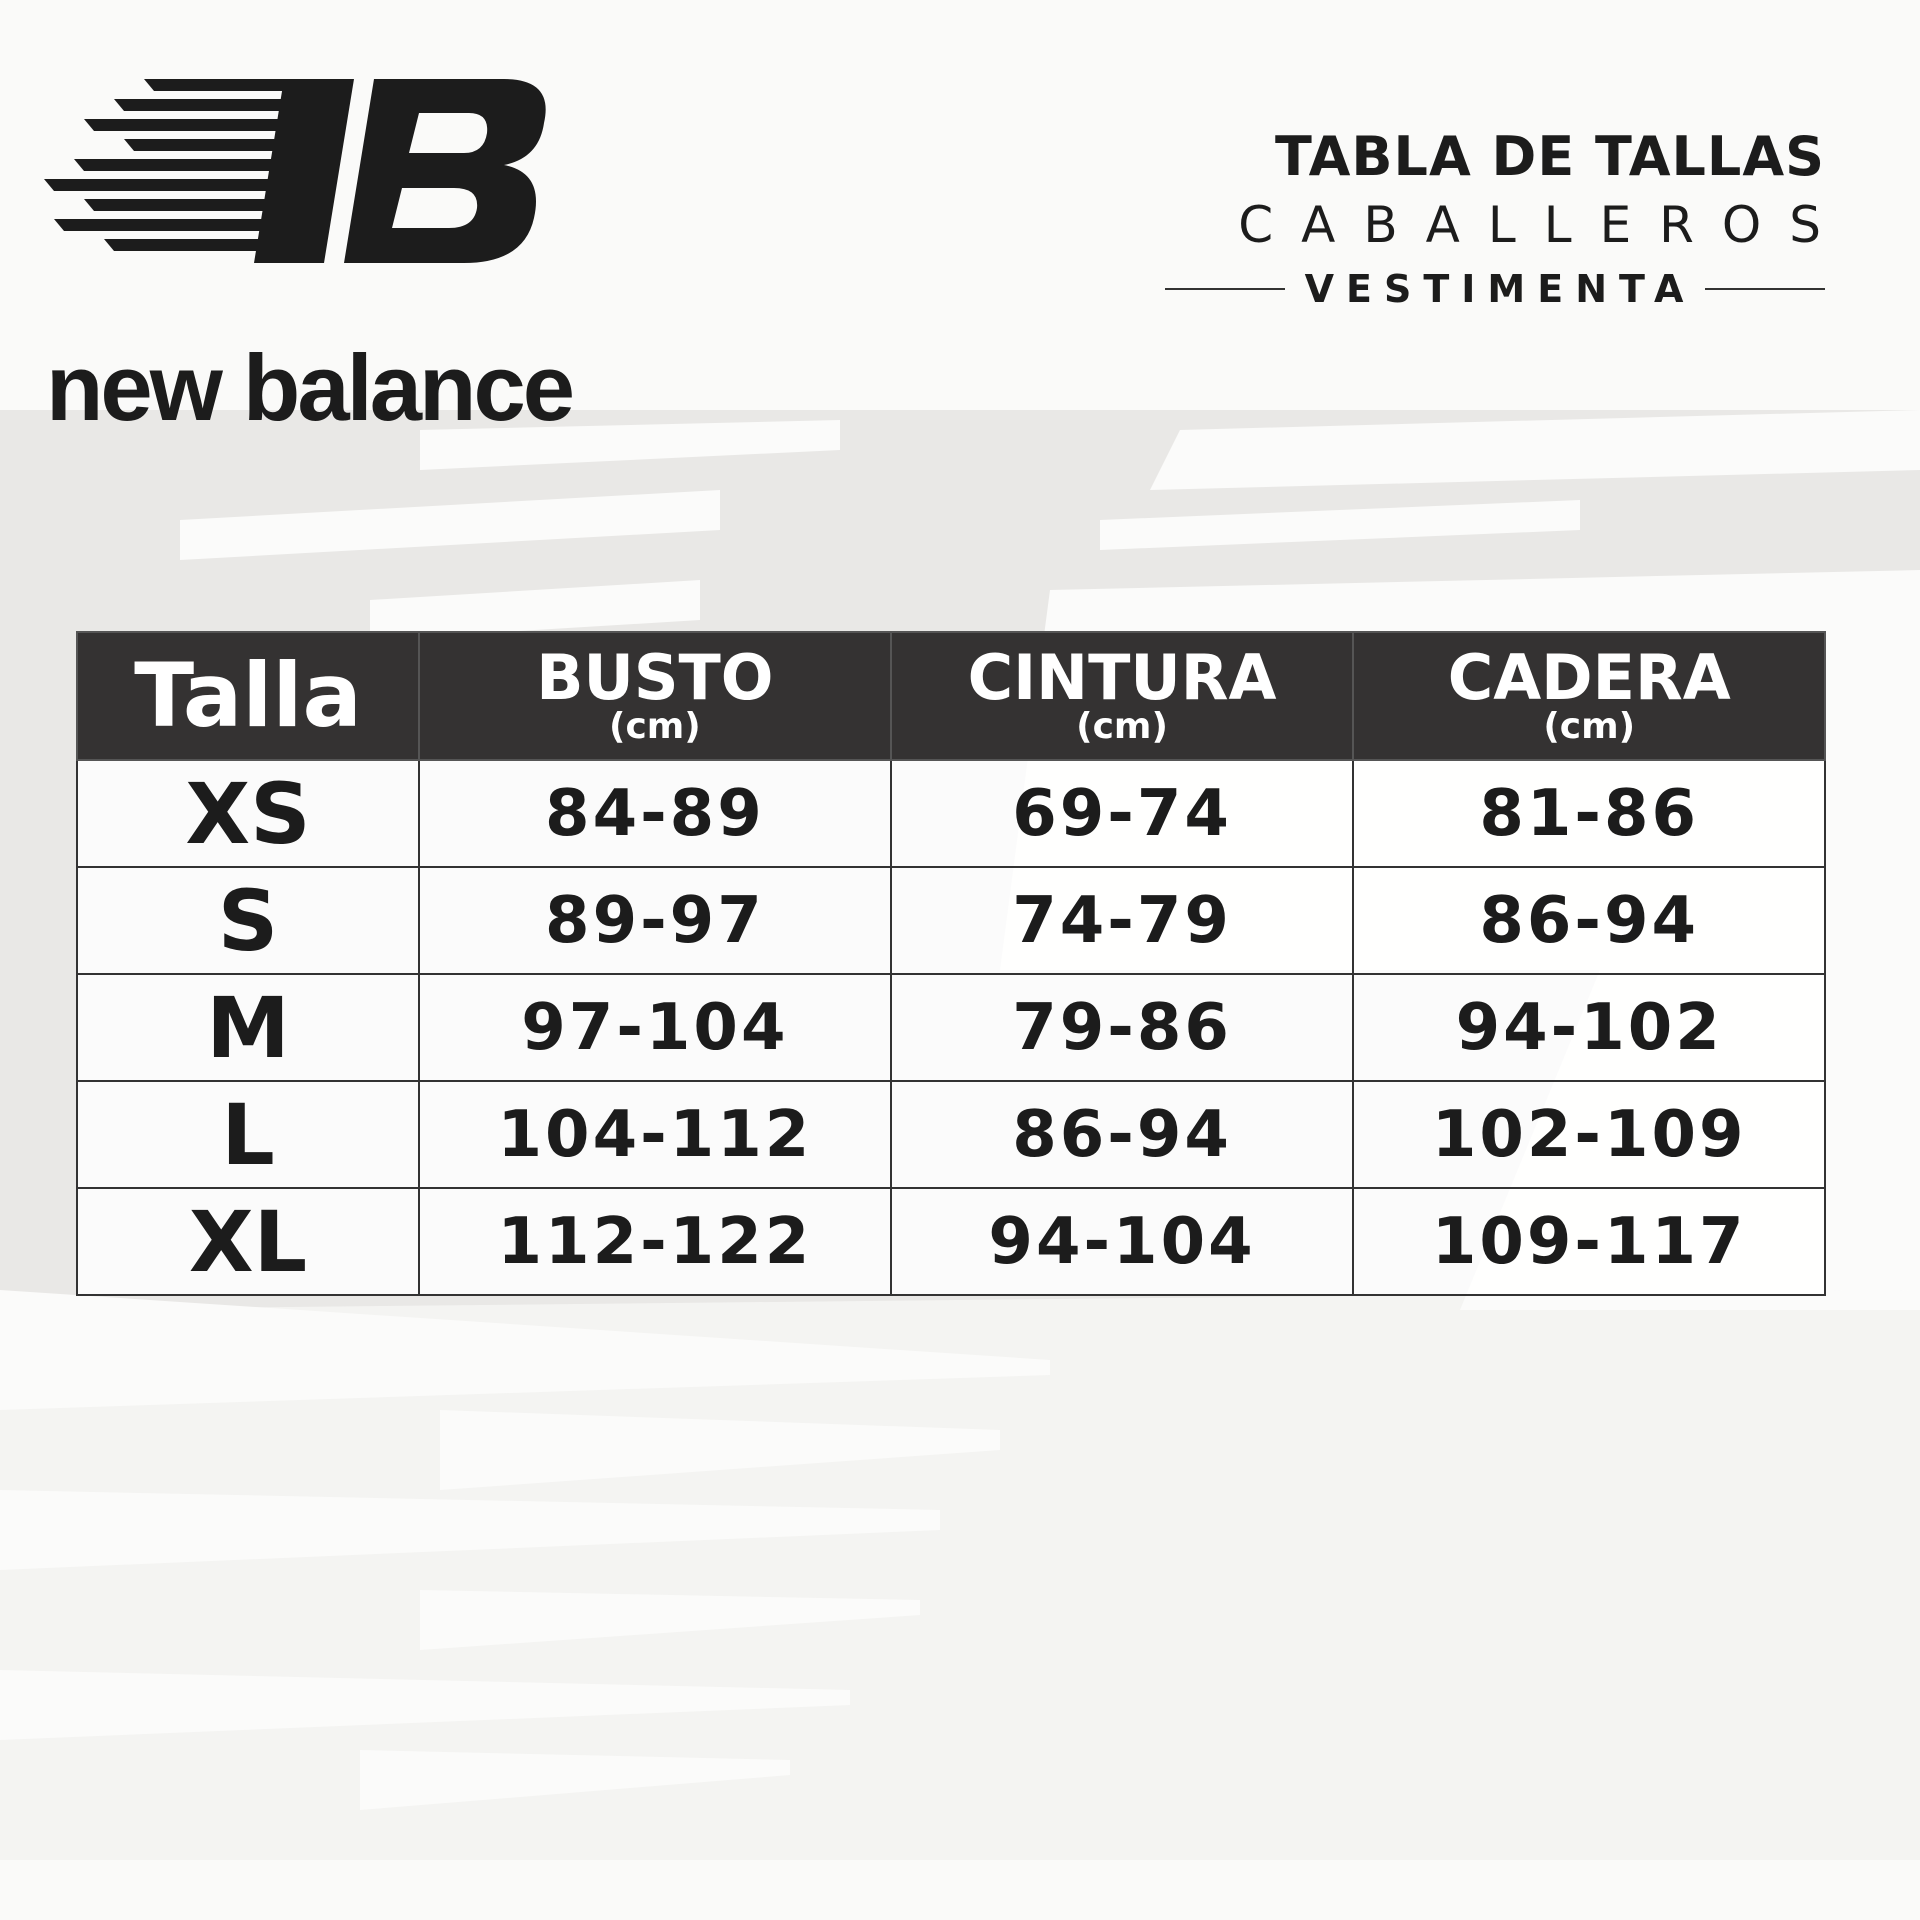  What do you see at coordinates (655, 1241) in the screenshot?
I see `busto-cell: 112-122` at bounding box center [655, 1241].